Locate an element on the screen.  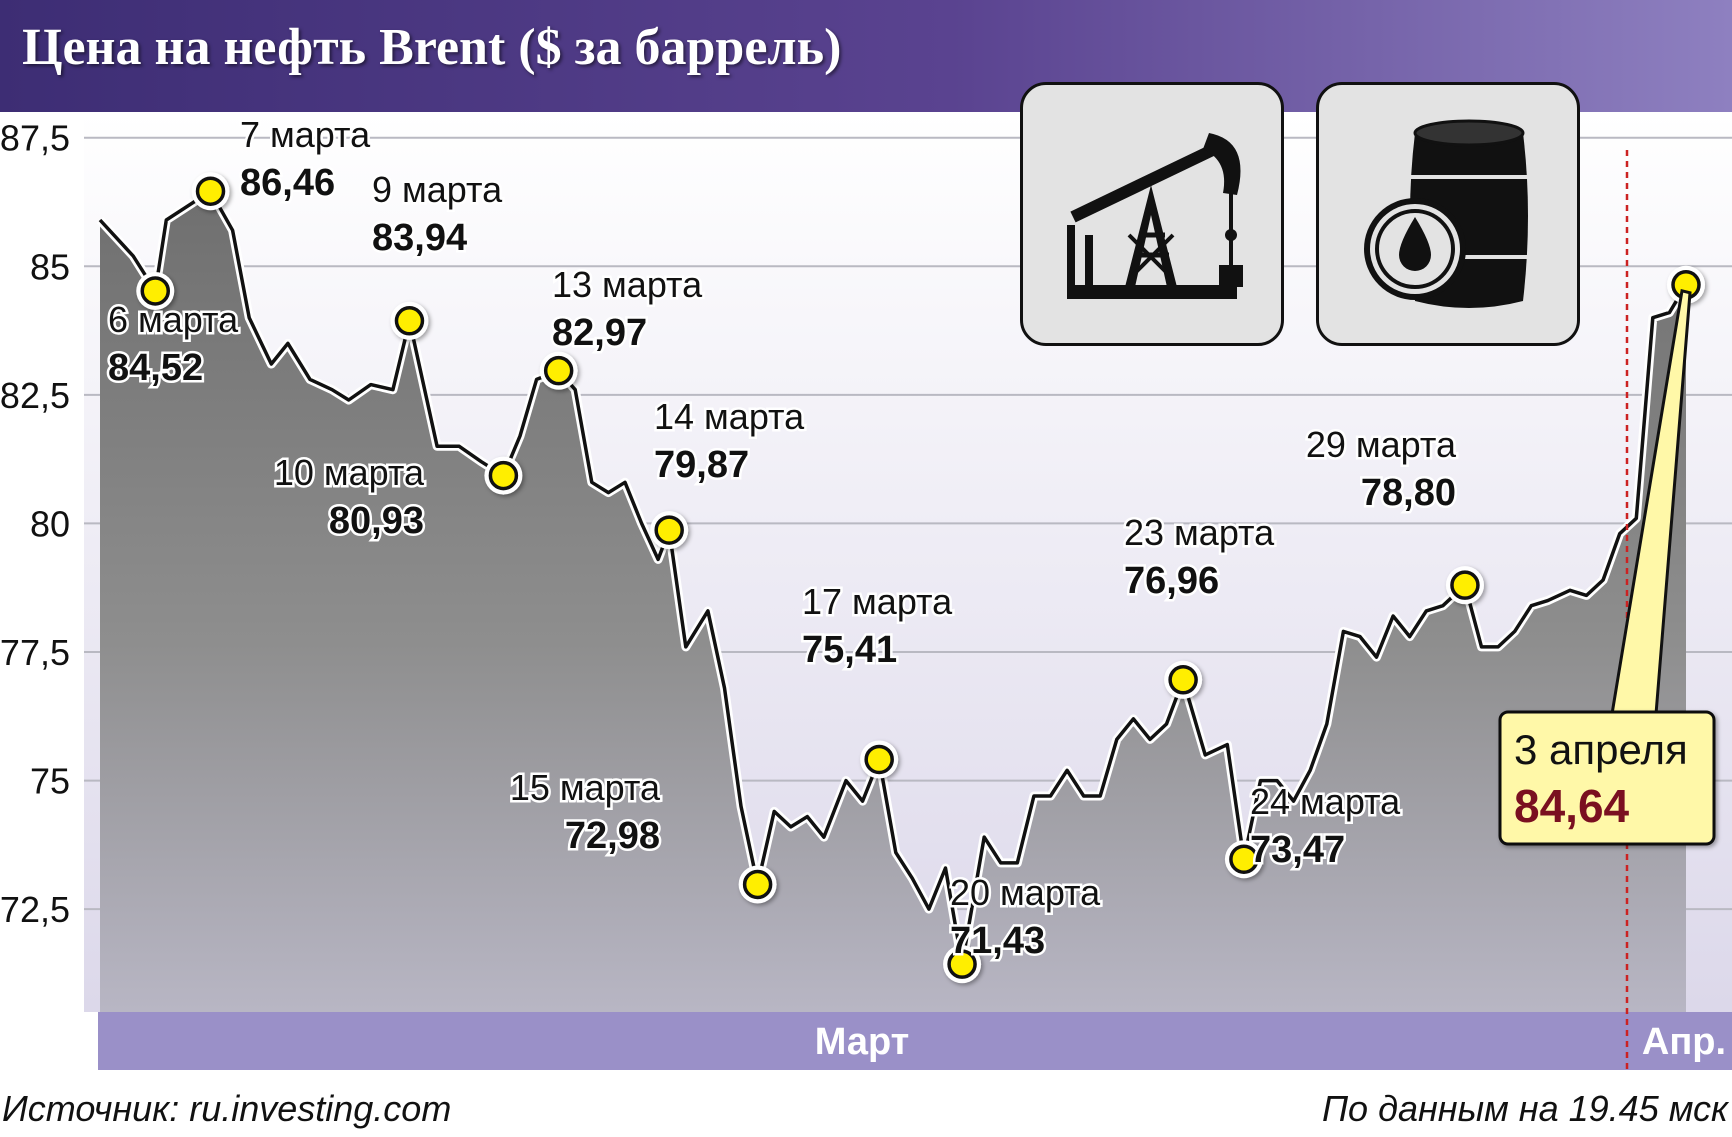
point-label: 24 марта 73,47 is located at coordinates (1326, 826).